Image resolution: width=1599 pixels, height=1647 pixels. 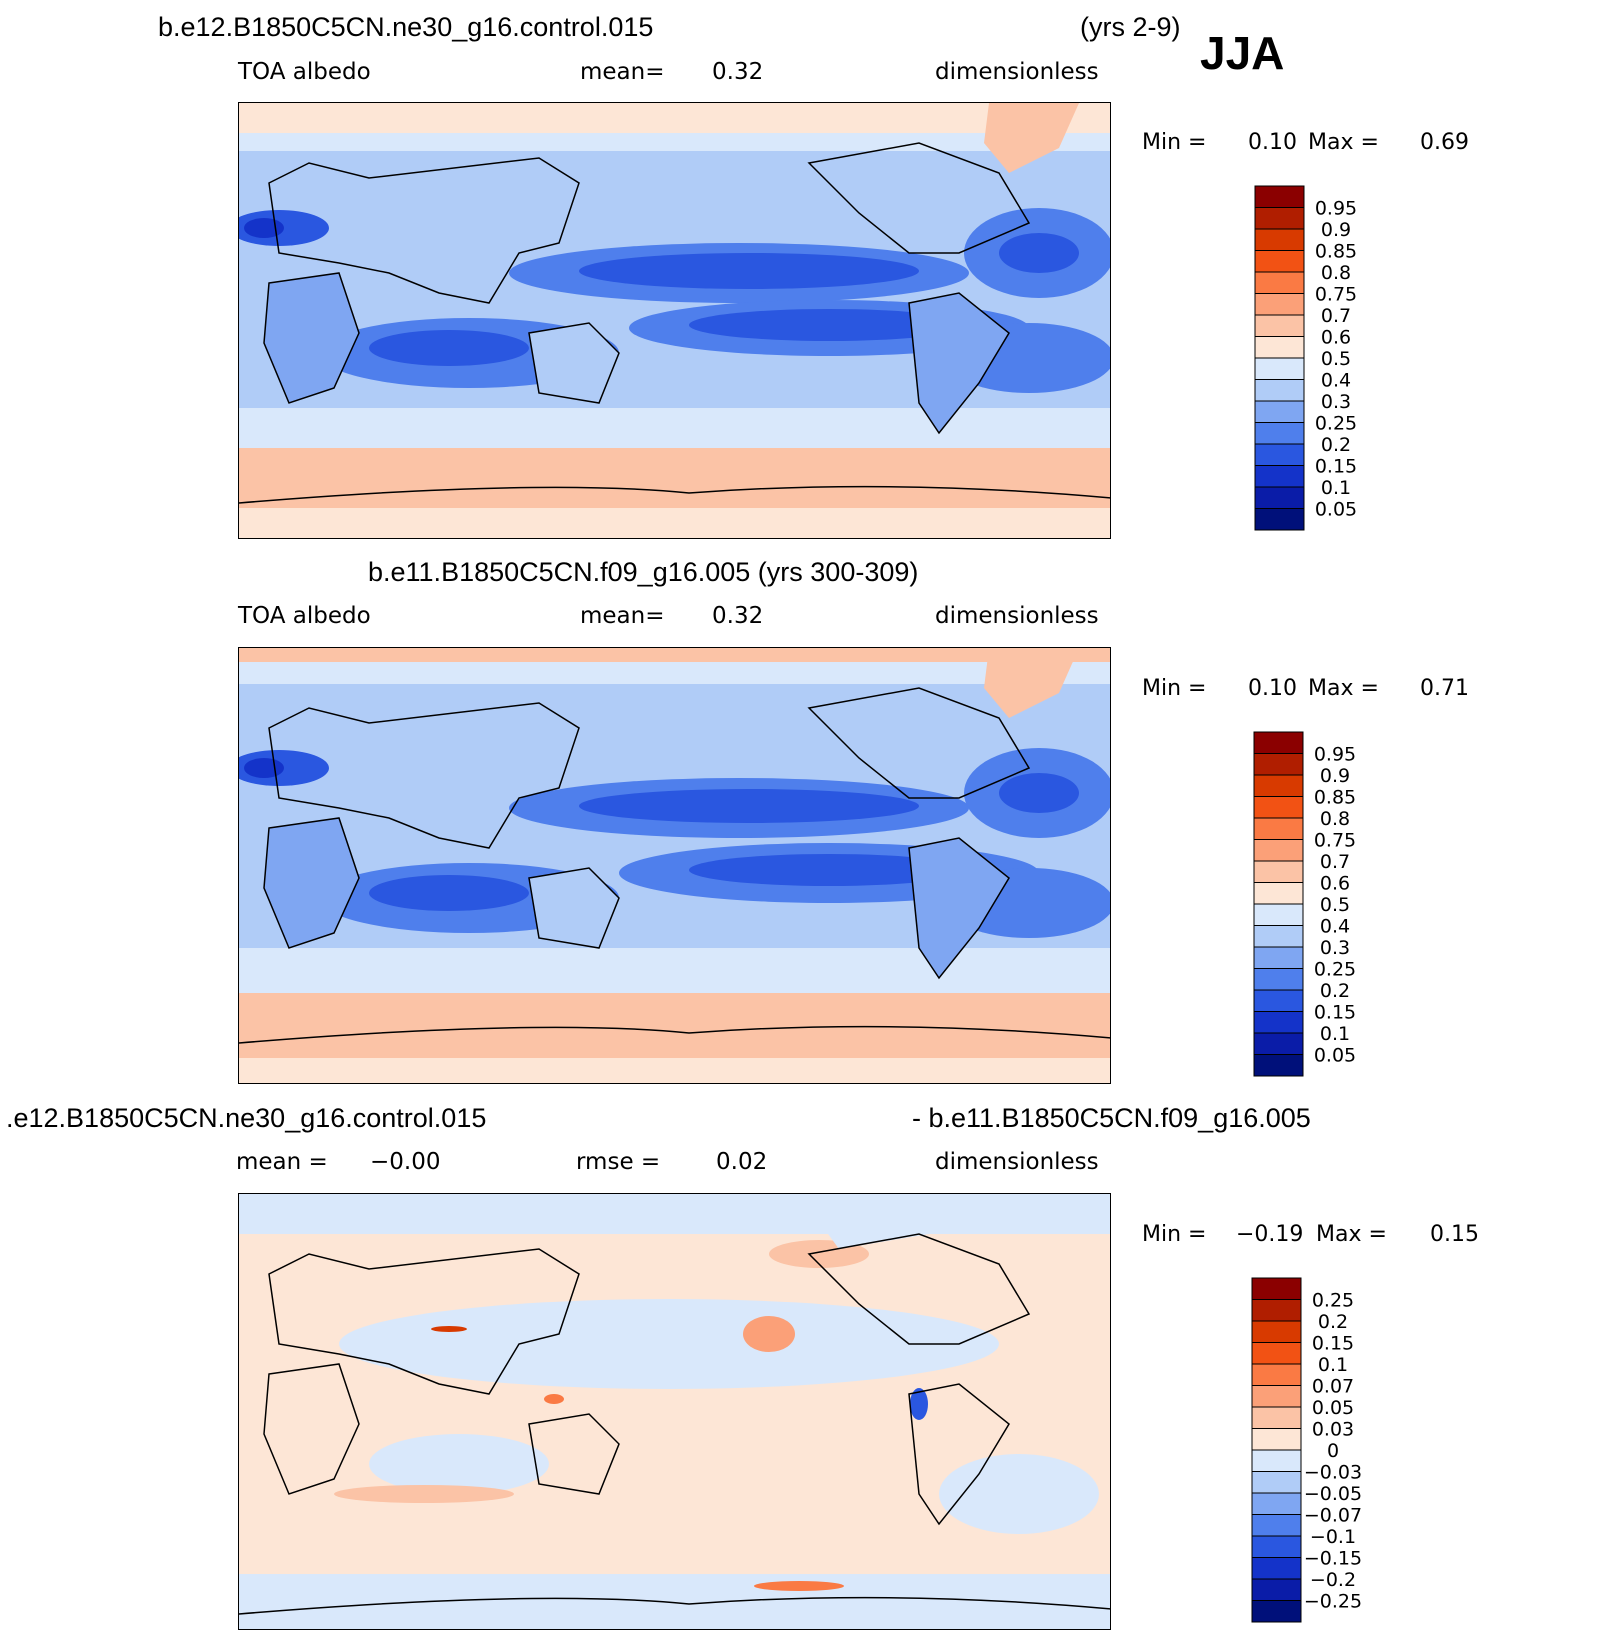 I want to click on panel-2-map, so click(x=674, y=865).